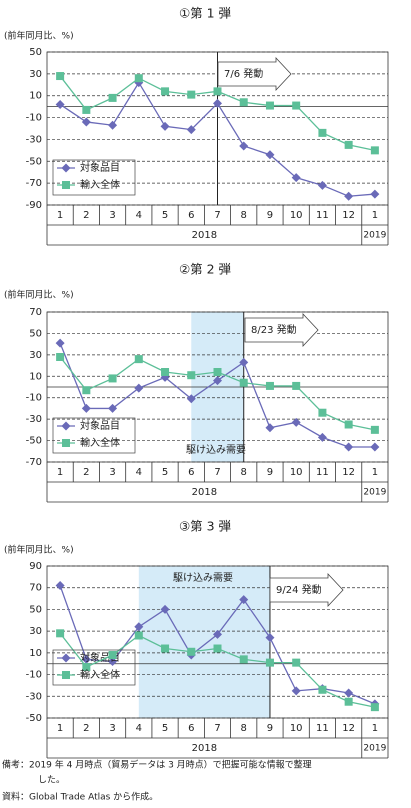  What do you see at coordinates (205, 13) in the screenshot?
I see `chart-title: ①第 1 弾` at bounding box center [205, 13].